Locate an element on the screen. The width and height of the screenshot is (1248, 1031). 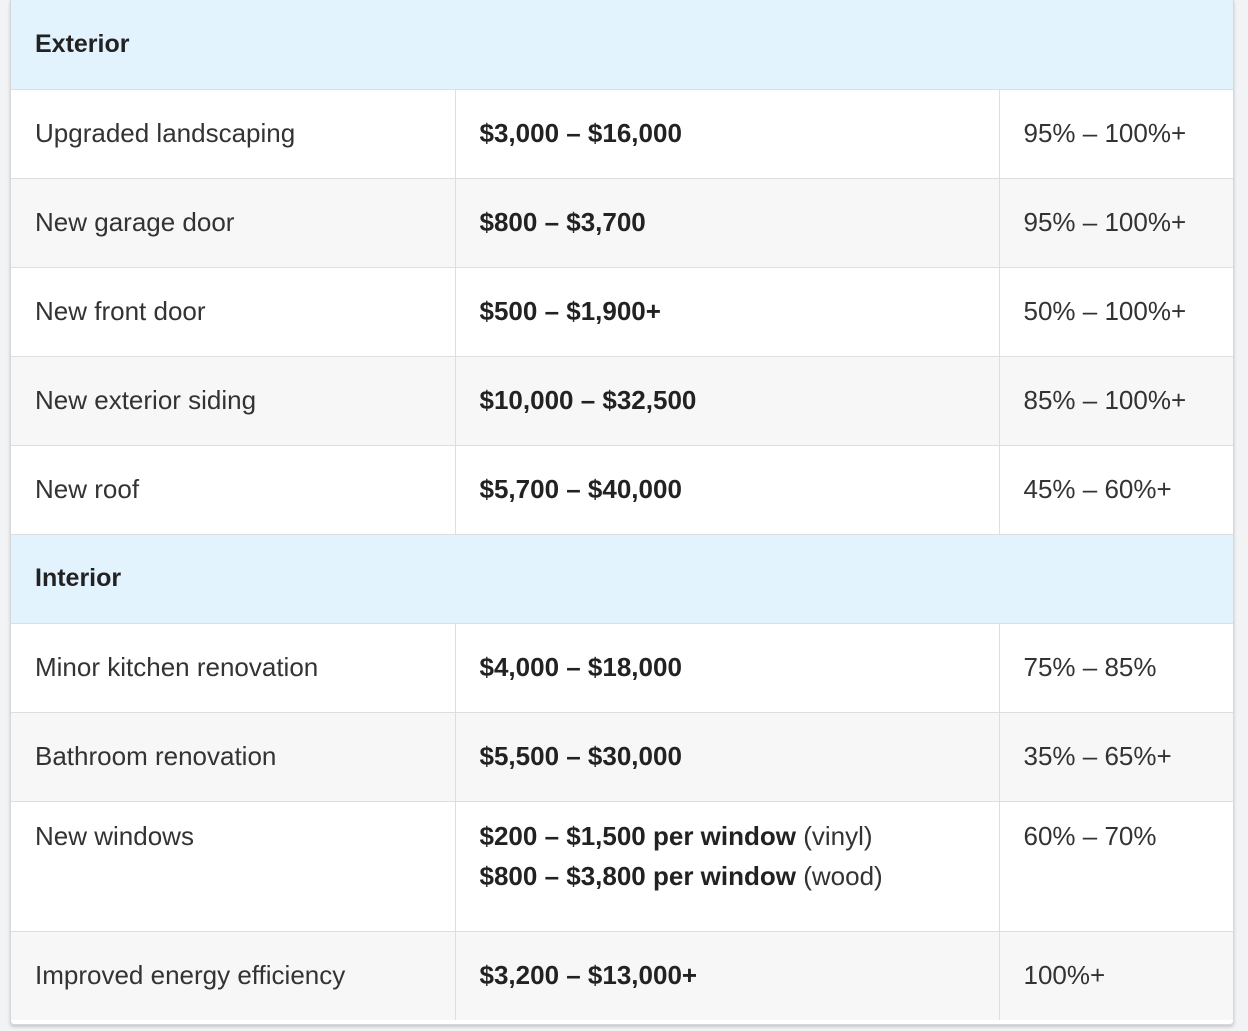
section-title: Exterior is located at coordinates (622, 45).